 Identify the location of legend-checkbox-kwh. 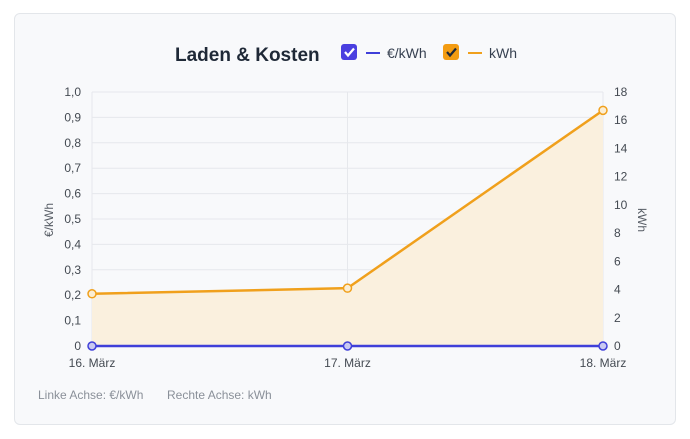
(451, 52).